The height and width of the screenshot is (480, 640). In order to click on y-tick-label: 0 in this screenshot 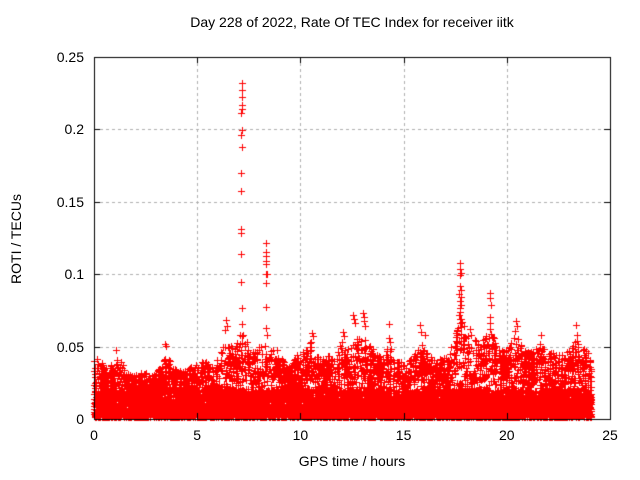, I will do `click(80, 419)`.